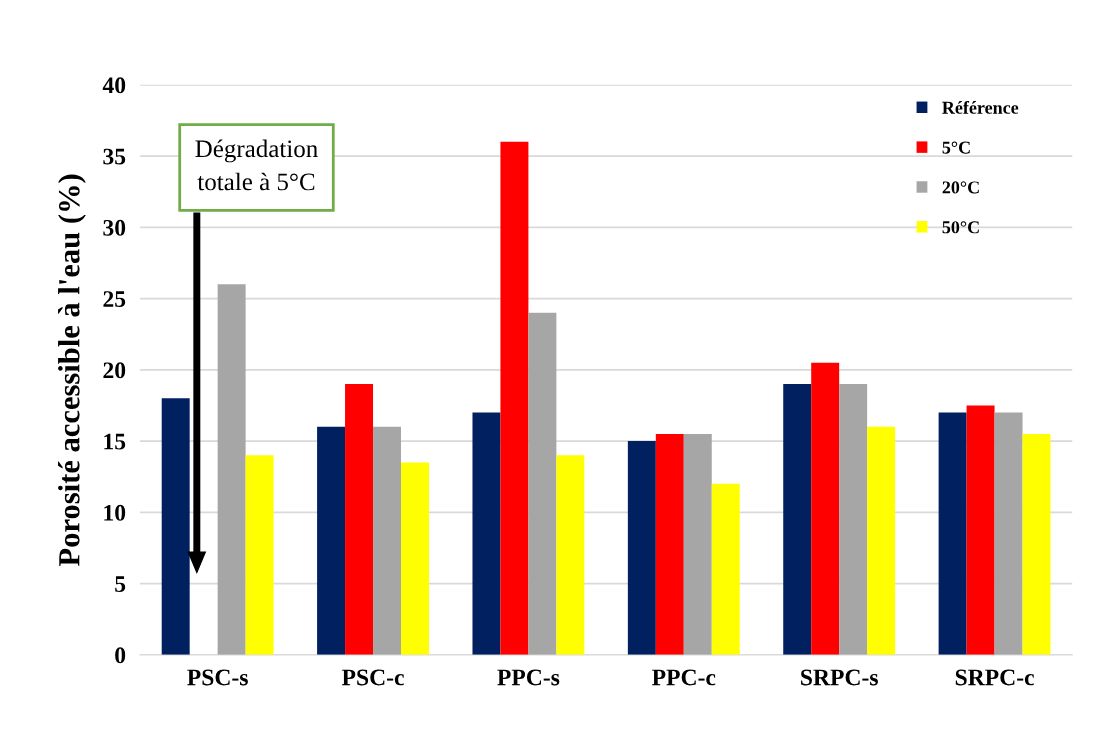 The width and height of the screenshot is (1102, 751). I want to click on y-axis-title: Porosité accessible à l'eau (%), so click(72, 370).